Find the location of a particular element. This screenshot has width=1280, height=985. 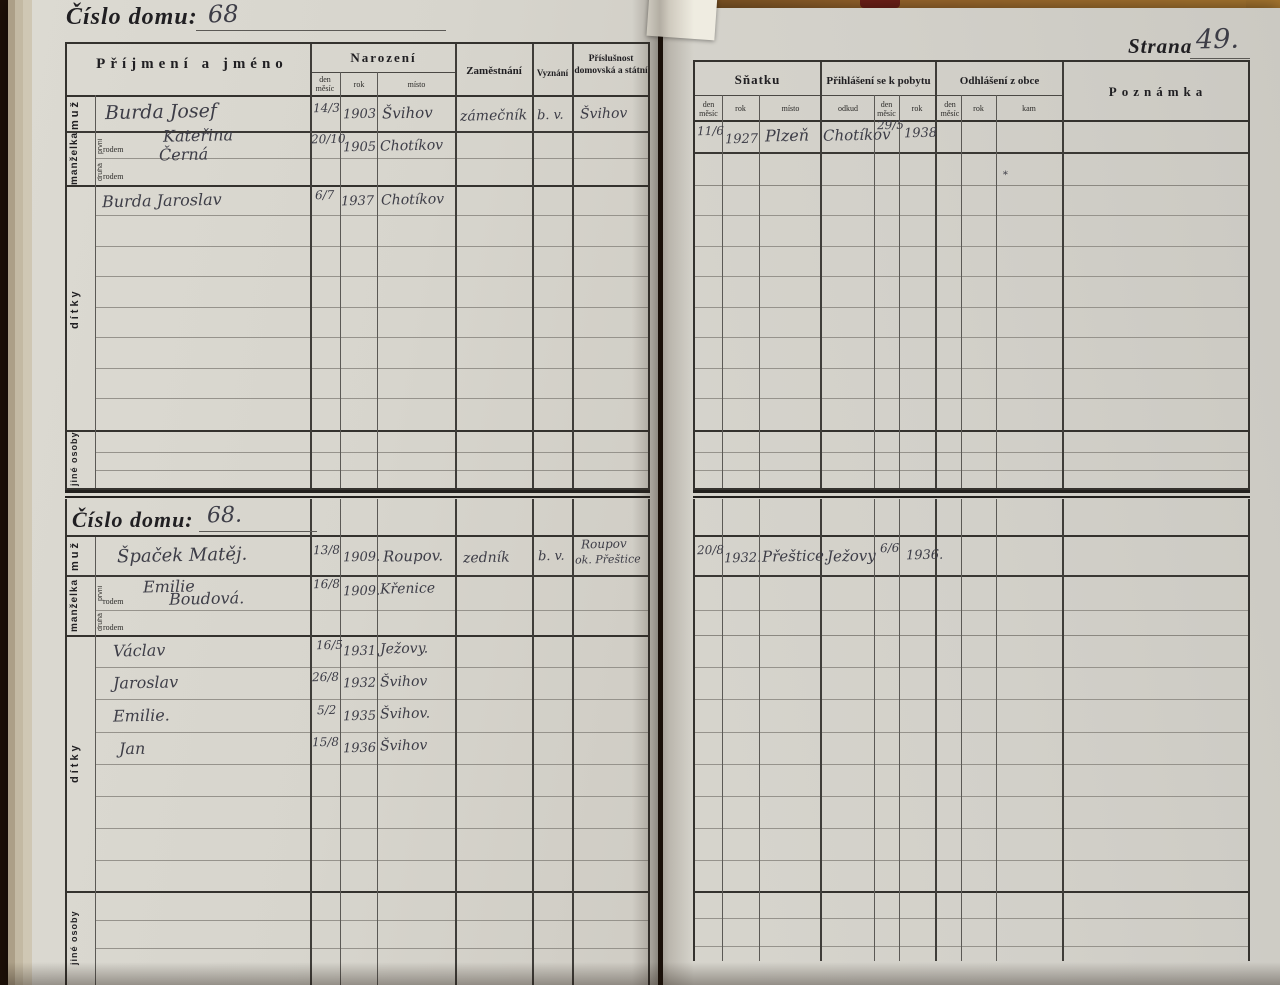

wife-first-name: Kateřina is located at coordinates (198, 135).